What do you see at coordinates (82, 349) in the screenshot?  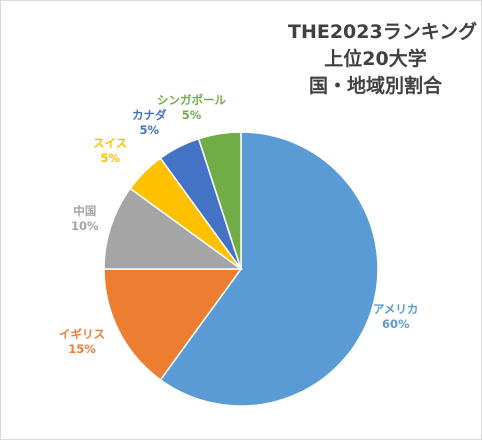 I see `slice-percent-uk: 15%` at bounding box center [82, 349].